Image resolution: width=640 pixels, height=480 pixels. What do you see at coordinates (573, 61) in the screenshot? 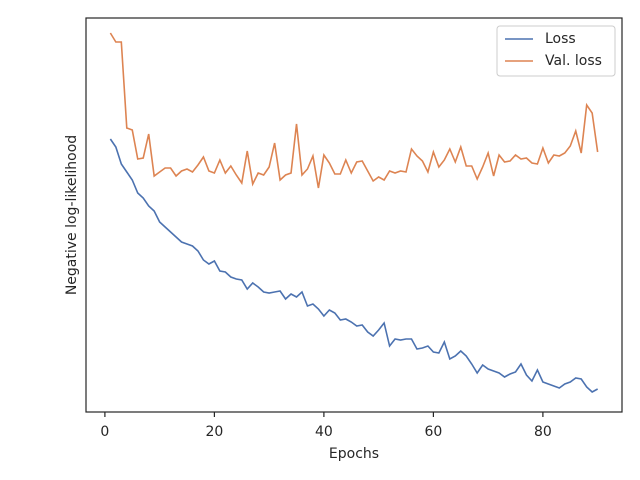
I see `legend-label: Val. loss` at bounding box center [573, 61].